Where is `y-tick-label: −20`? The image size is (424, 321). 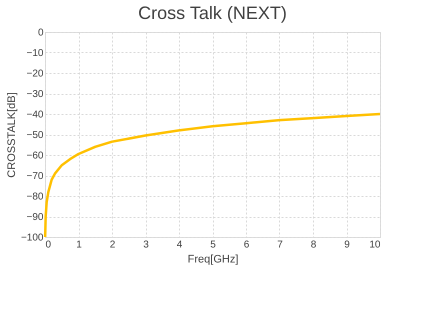 y-tick-label: −20 is located at coordinates (35, 74).